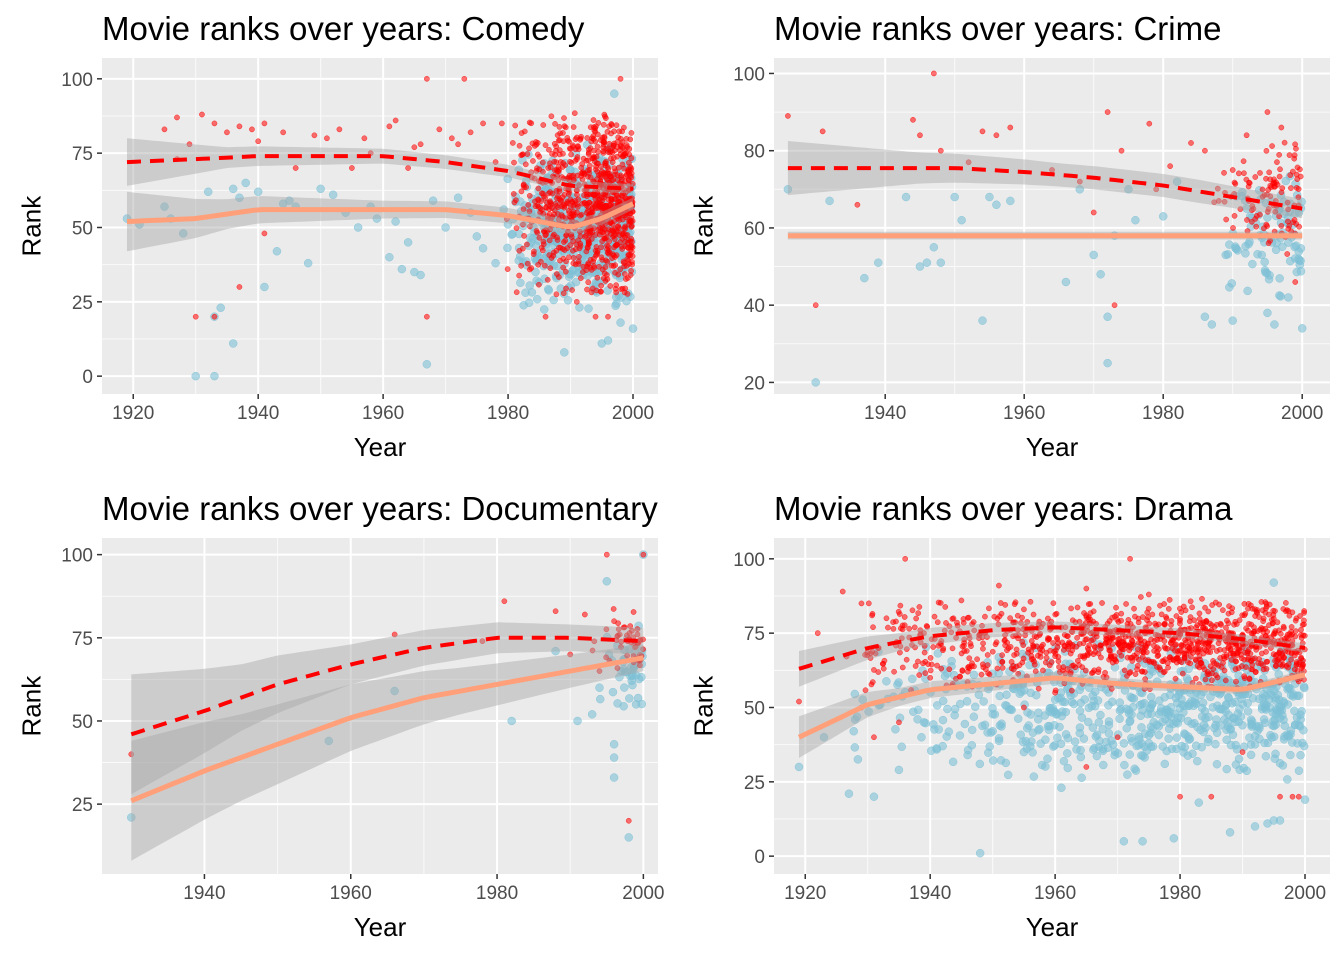 The image size is (1344, 960). I want to click on confidence-band, so click(387, 752).